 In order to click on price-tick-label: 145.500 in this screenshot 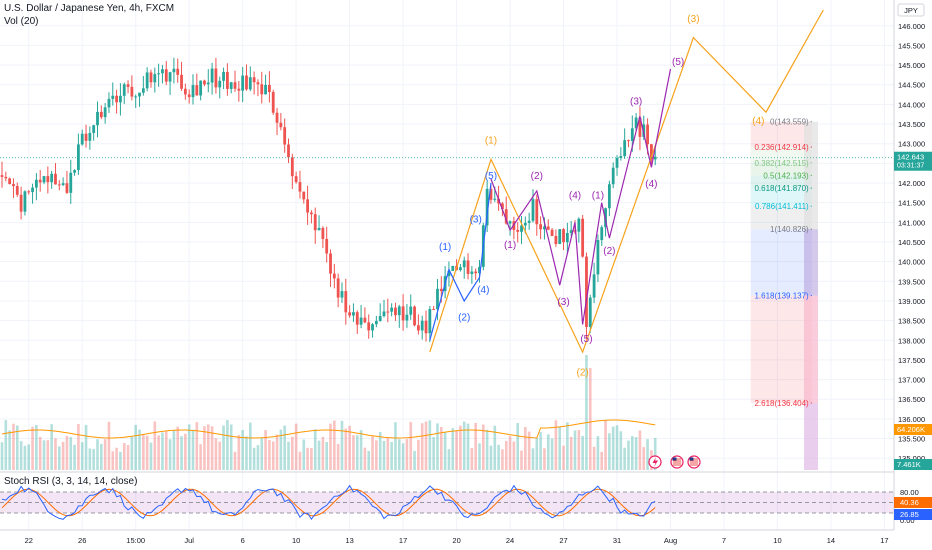, I will do `click(911, 45)`.